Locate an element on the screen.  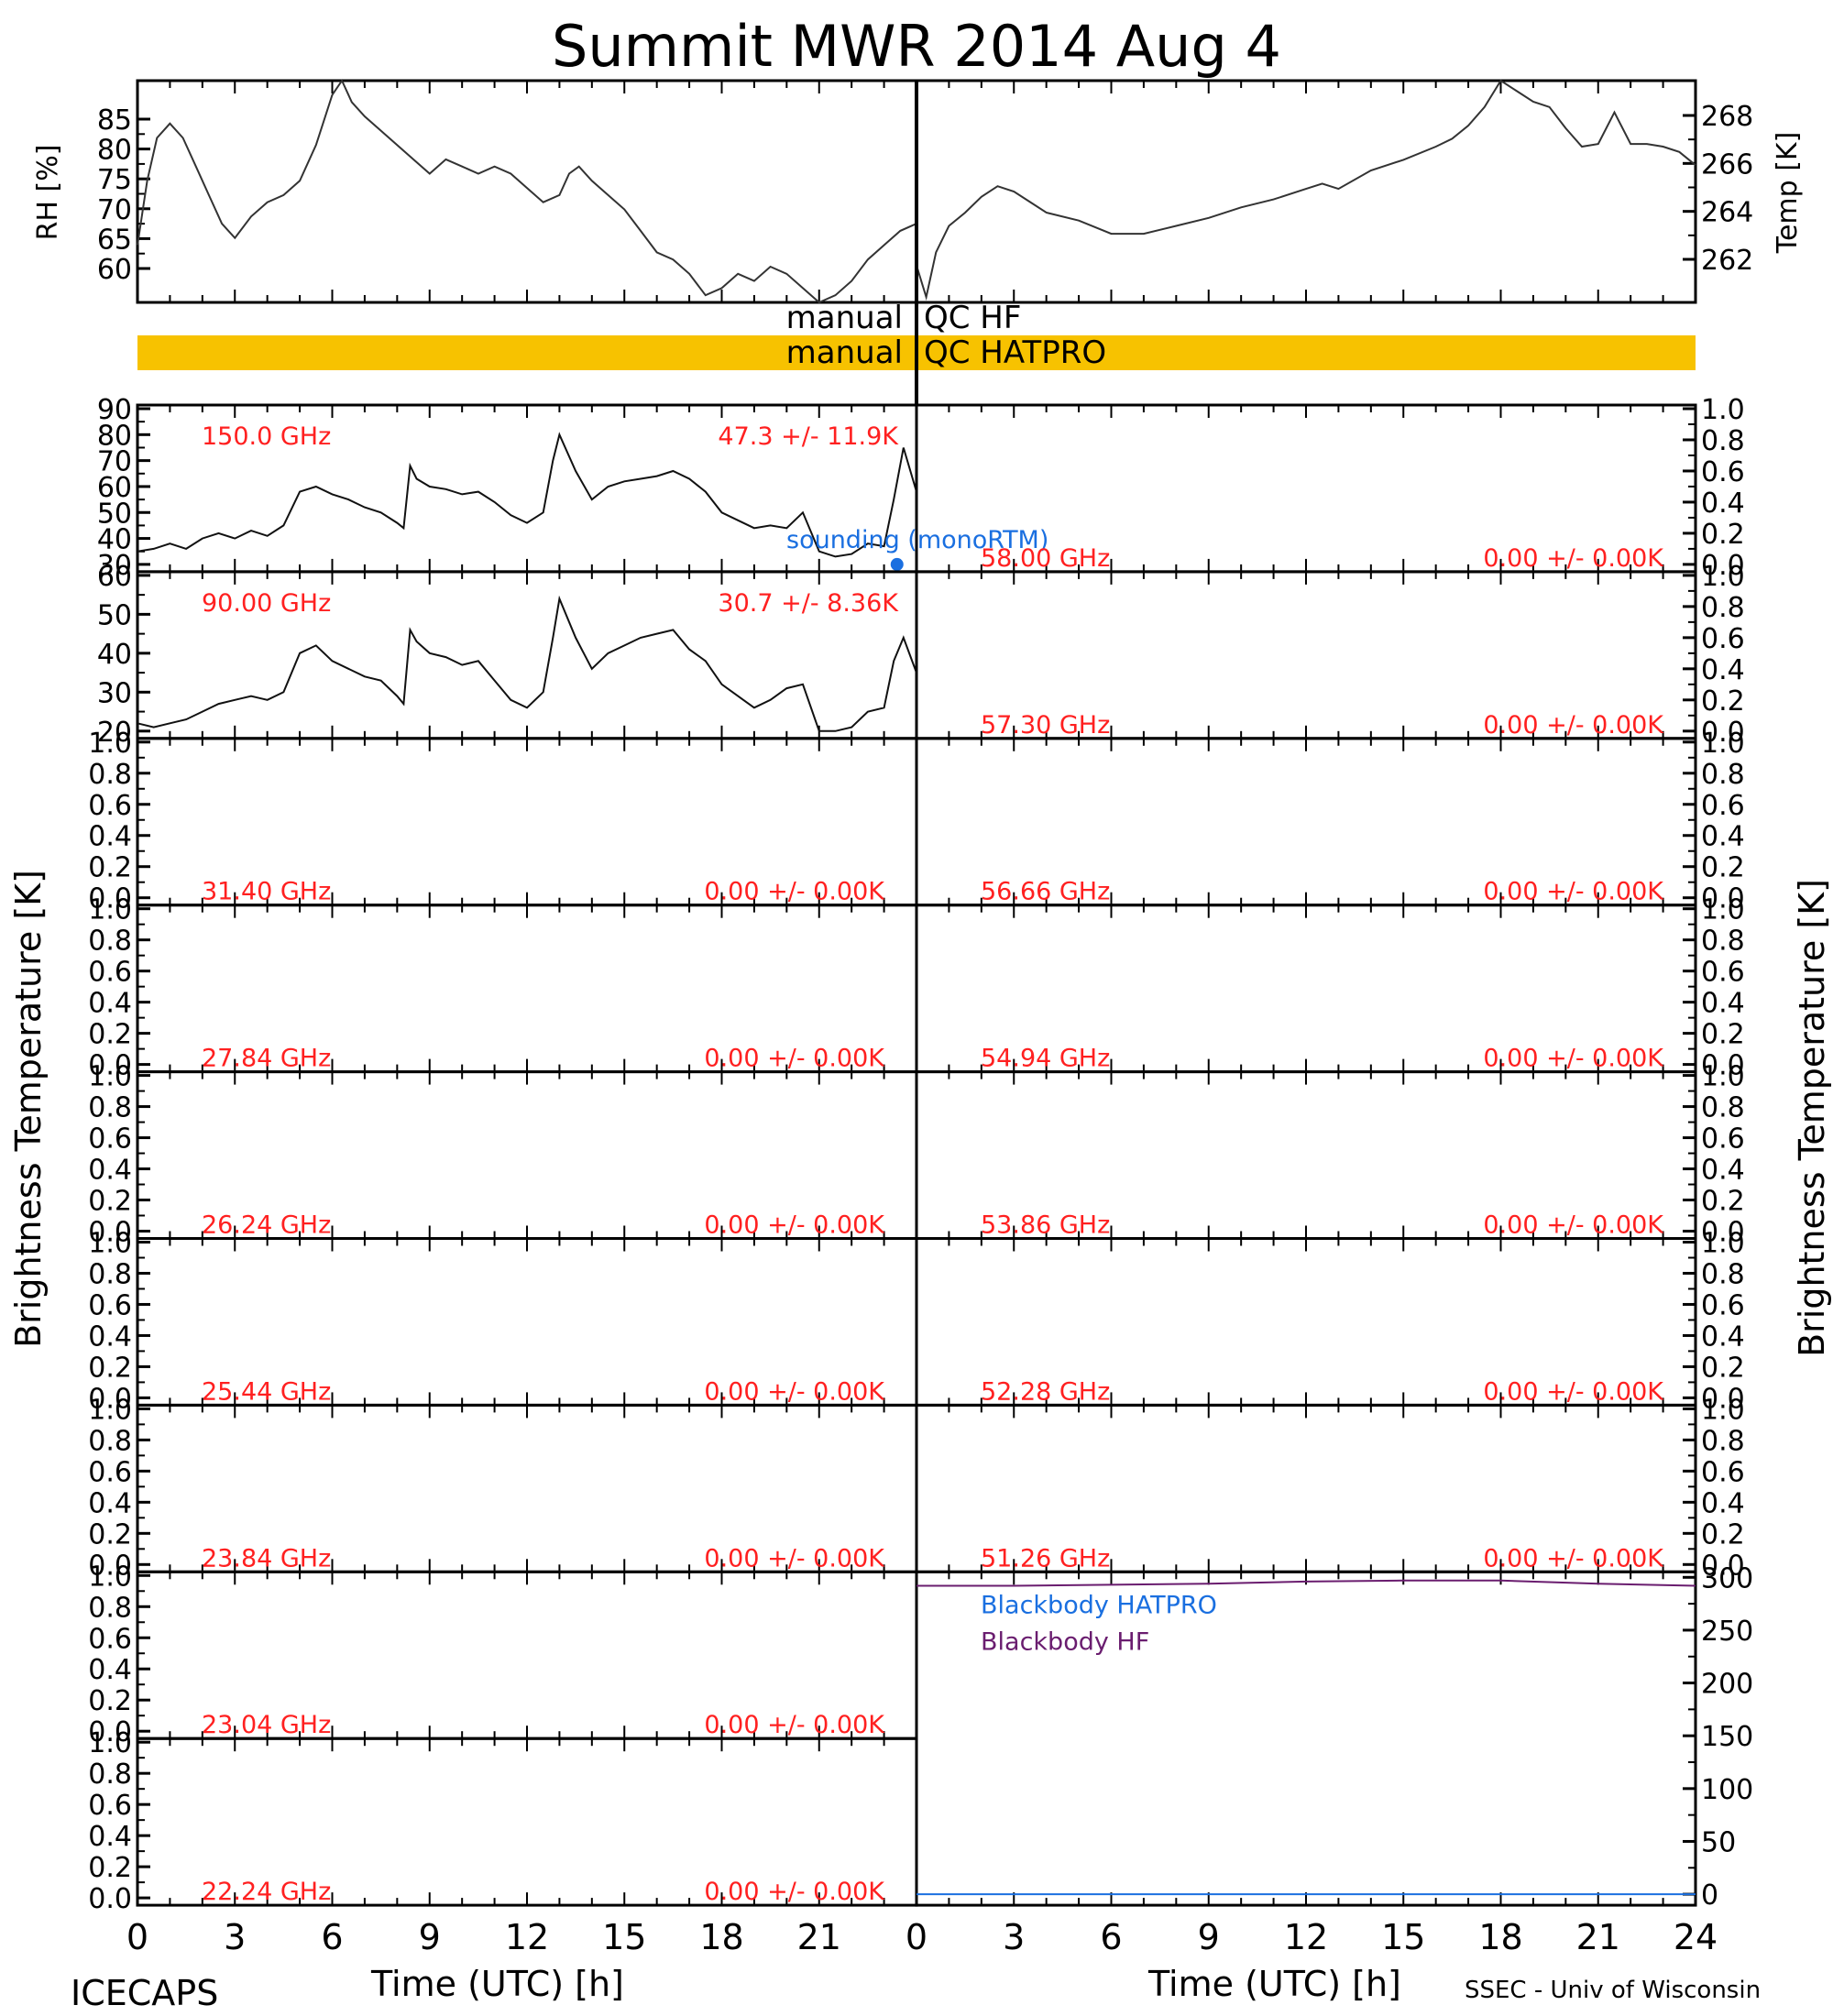
tb-right-3-y-tick-label: 0.8 is located at coordinates (1723, 942).